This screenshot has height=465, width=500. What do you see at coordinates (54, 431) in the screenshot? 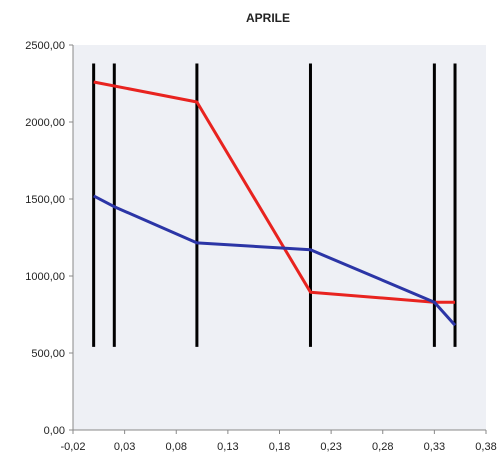
I see `y-tick-label-0: 0,00` at bounding box center [54, 431].